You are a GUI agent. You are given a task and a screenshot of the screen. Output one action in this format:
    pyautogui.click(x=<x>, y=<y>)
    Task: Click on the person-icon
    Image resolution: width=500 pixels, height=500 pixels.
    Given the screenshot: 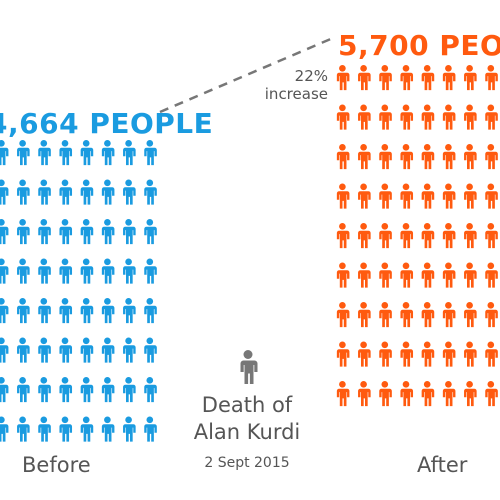 What is the action you would take?
    pyautogui.click(x=249, y=367)
    